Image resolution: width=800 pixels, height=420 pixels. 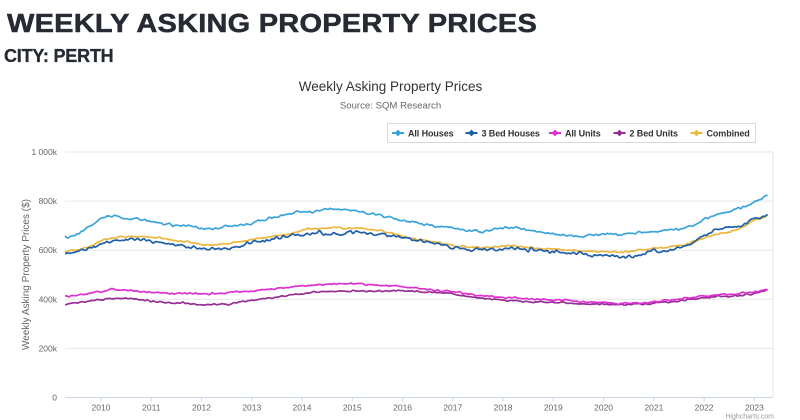 What do you see at coordinates (48, 201) in the screenshot?
I see `svg-text: 800k` at bounding box center [48, 201].